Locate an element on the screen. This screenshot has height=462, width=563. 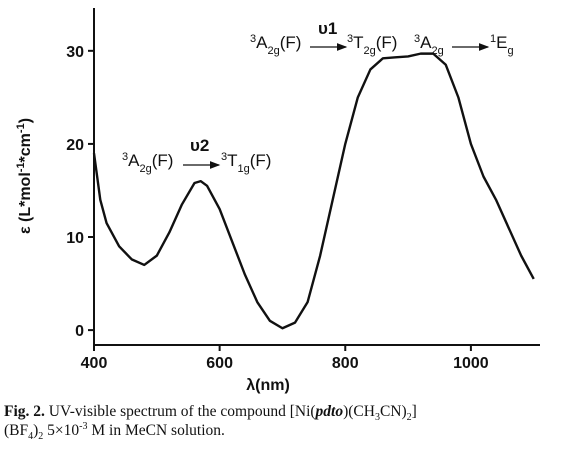
annotation-text: υ2 is located at coordinates (199, 145).